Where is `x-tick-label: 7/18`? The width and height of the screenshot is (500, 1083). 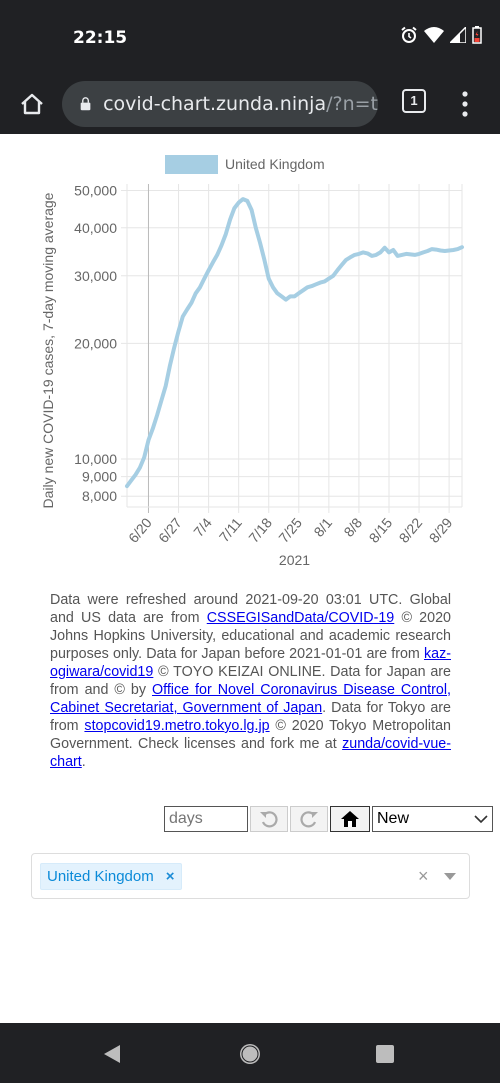
x-tick-label: 7/18 is located at coordinates (260, 529).